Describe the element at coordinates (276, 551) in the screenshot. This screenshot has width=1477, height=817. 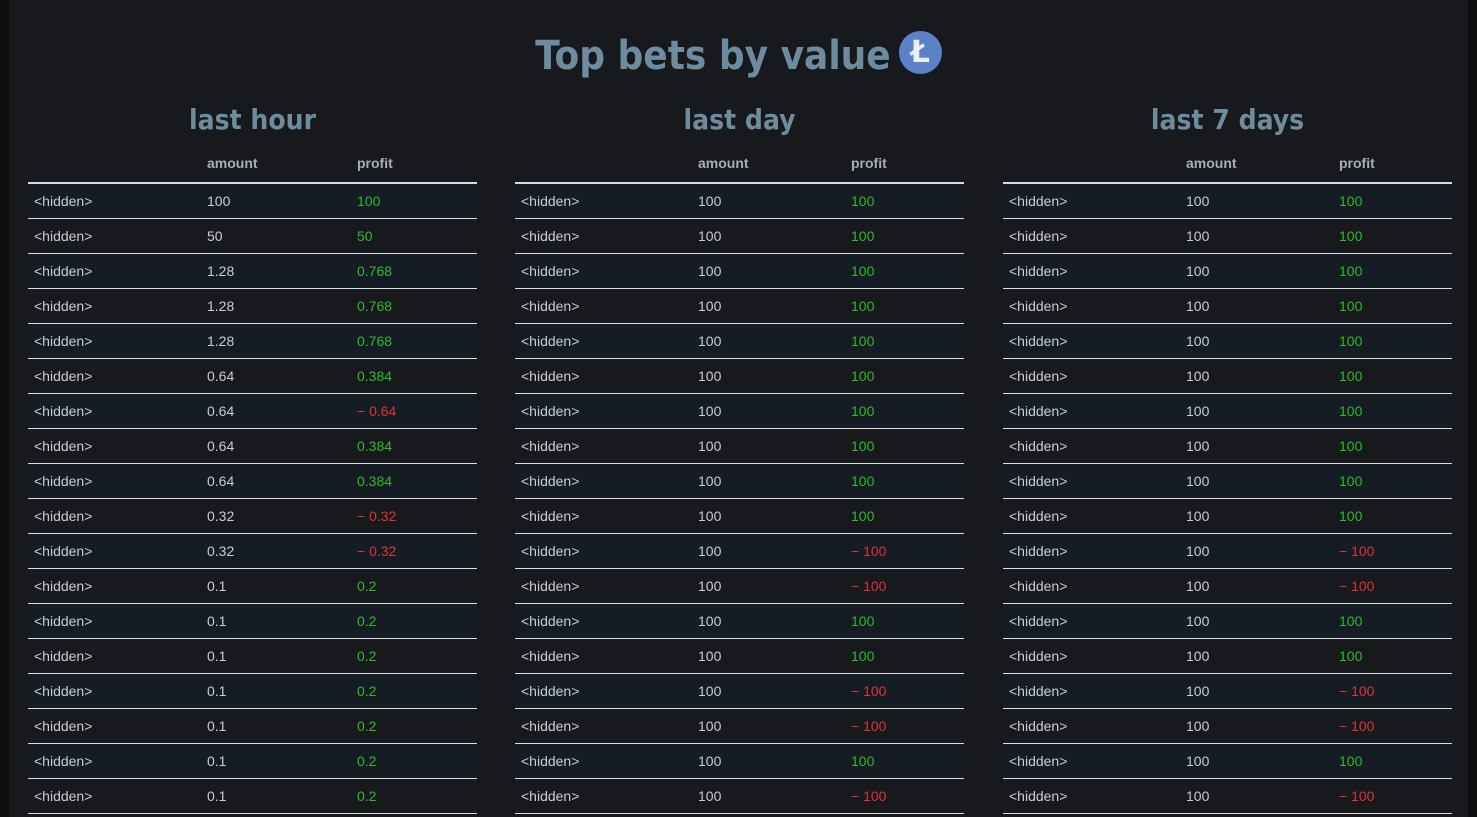
I see `amount-cell: 0.32` at that location.